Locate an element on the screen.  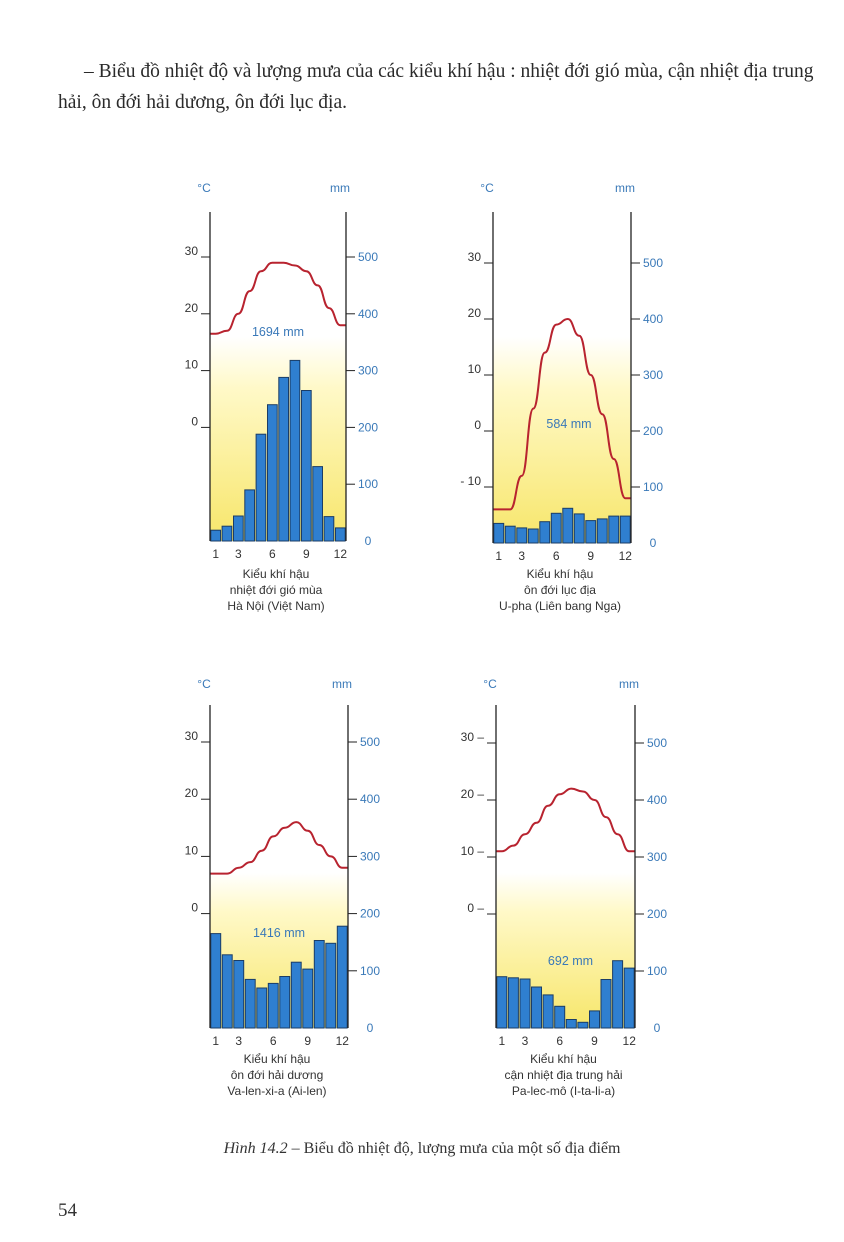
chart-title-line: Va-len-xi-a (Ai-len) is located at coordinates (276, 1091).